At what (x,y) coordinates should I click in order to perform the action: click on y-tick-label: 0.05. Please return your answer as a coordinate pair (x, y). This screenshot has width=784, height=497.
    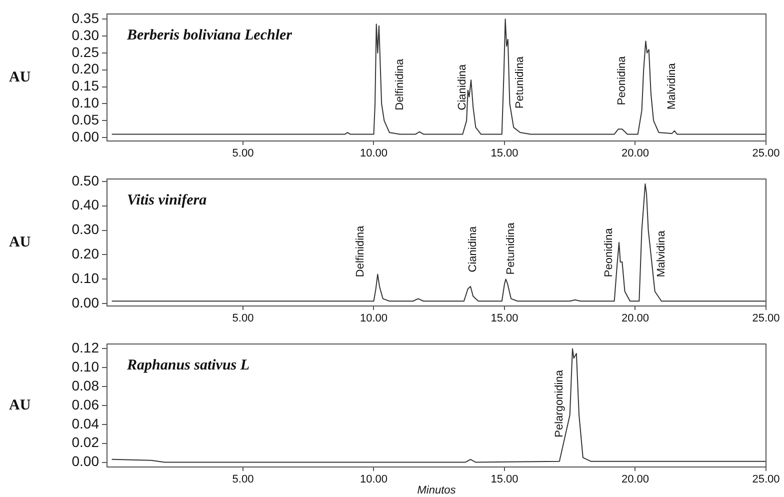
    Looking at the image, I should click on (86, 120).